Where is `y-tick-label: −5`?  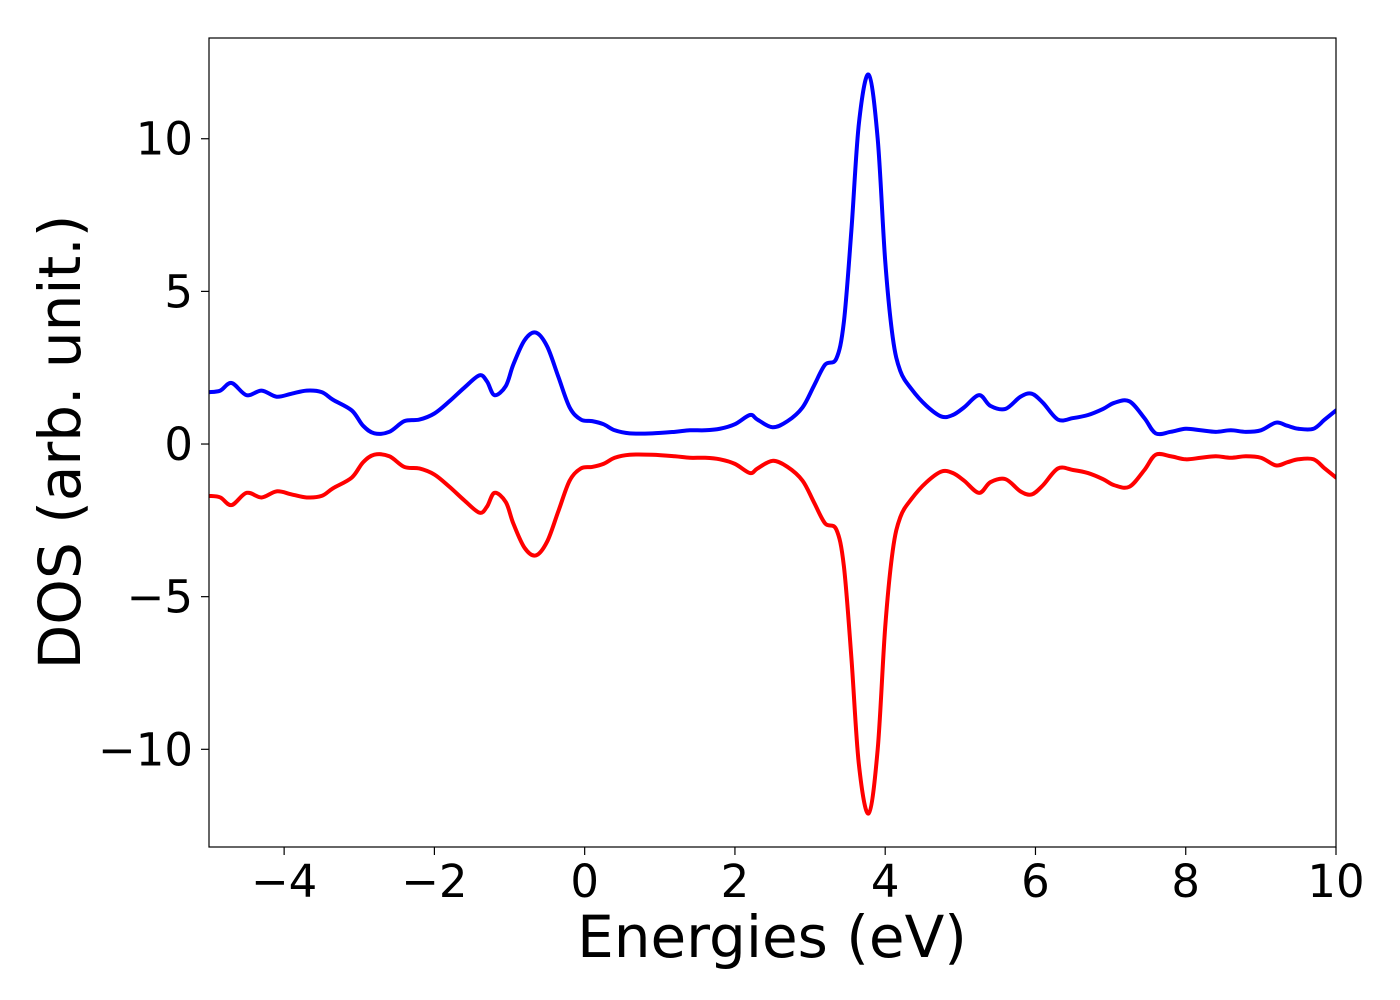
y-tick-label: −5 is located at coordinates (160, 597).